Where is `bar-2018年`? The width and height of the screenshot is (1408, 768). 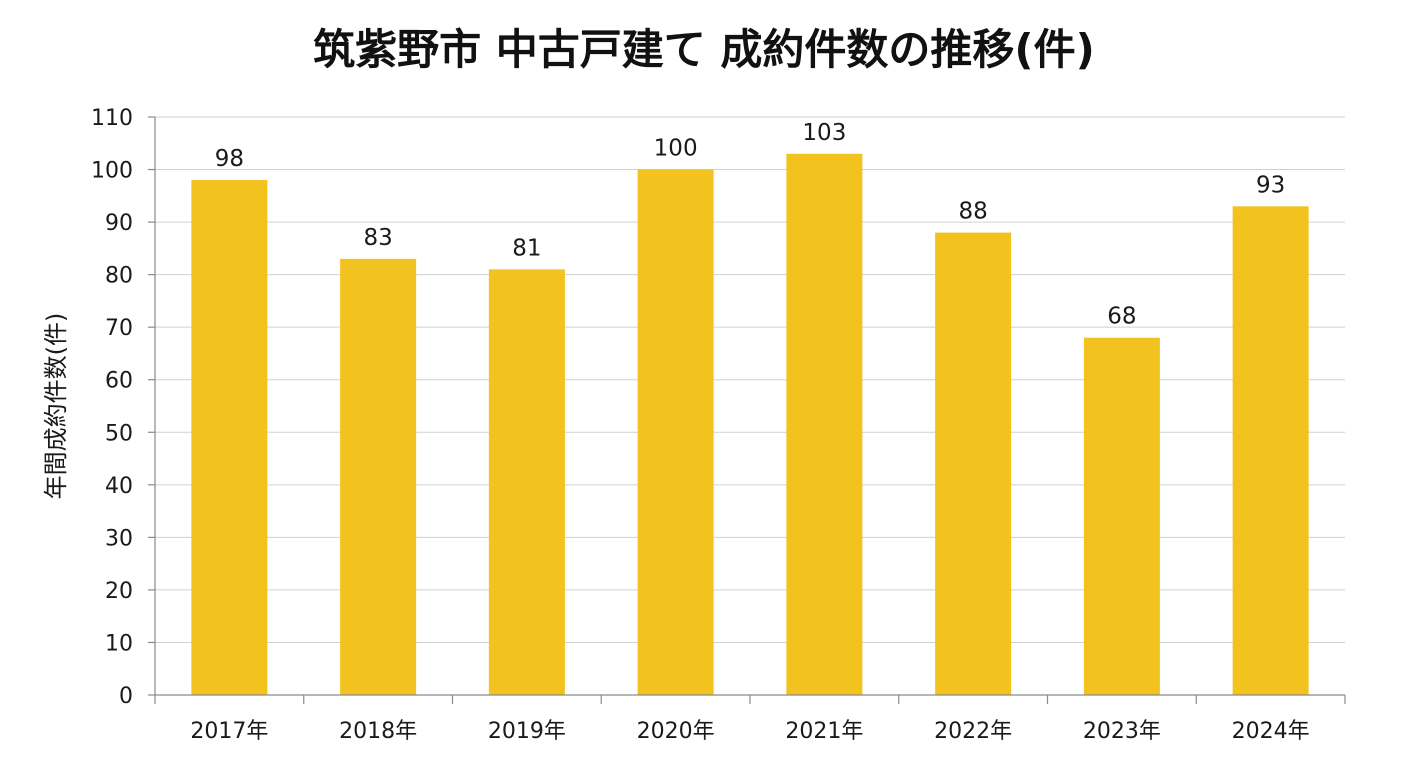 bar-2018年 is located at coordinates (378, 476).